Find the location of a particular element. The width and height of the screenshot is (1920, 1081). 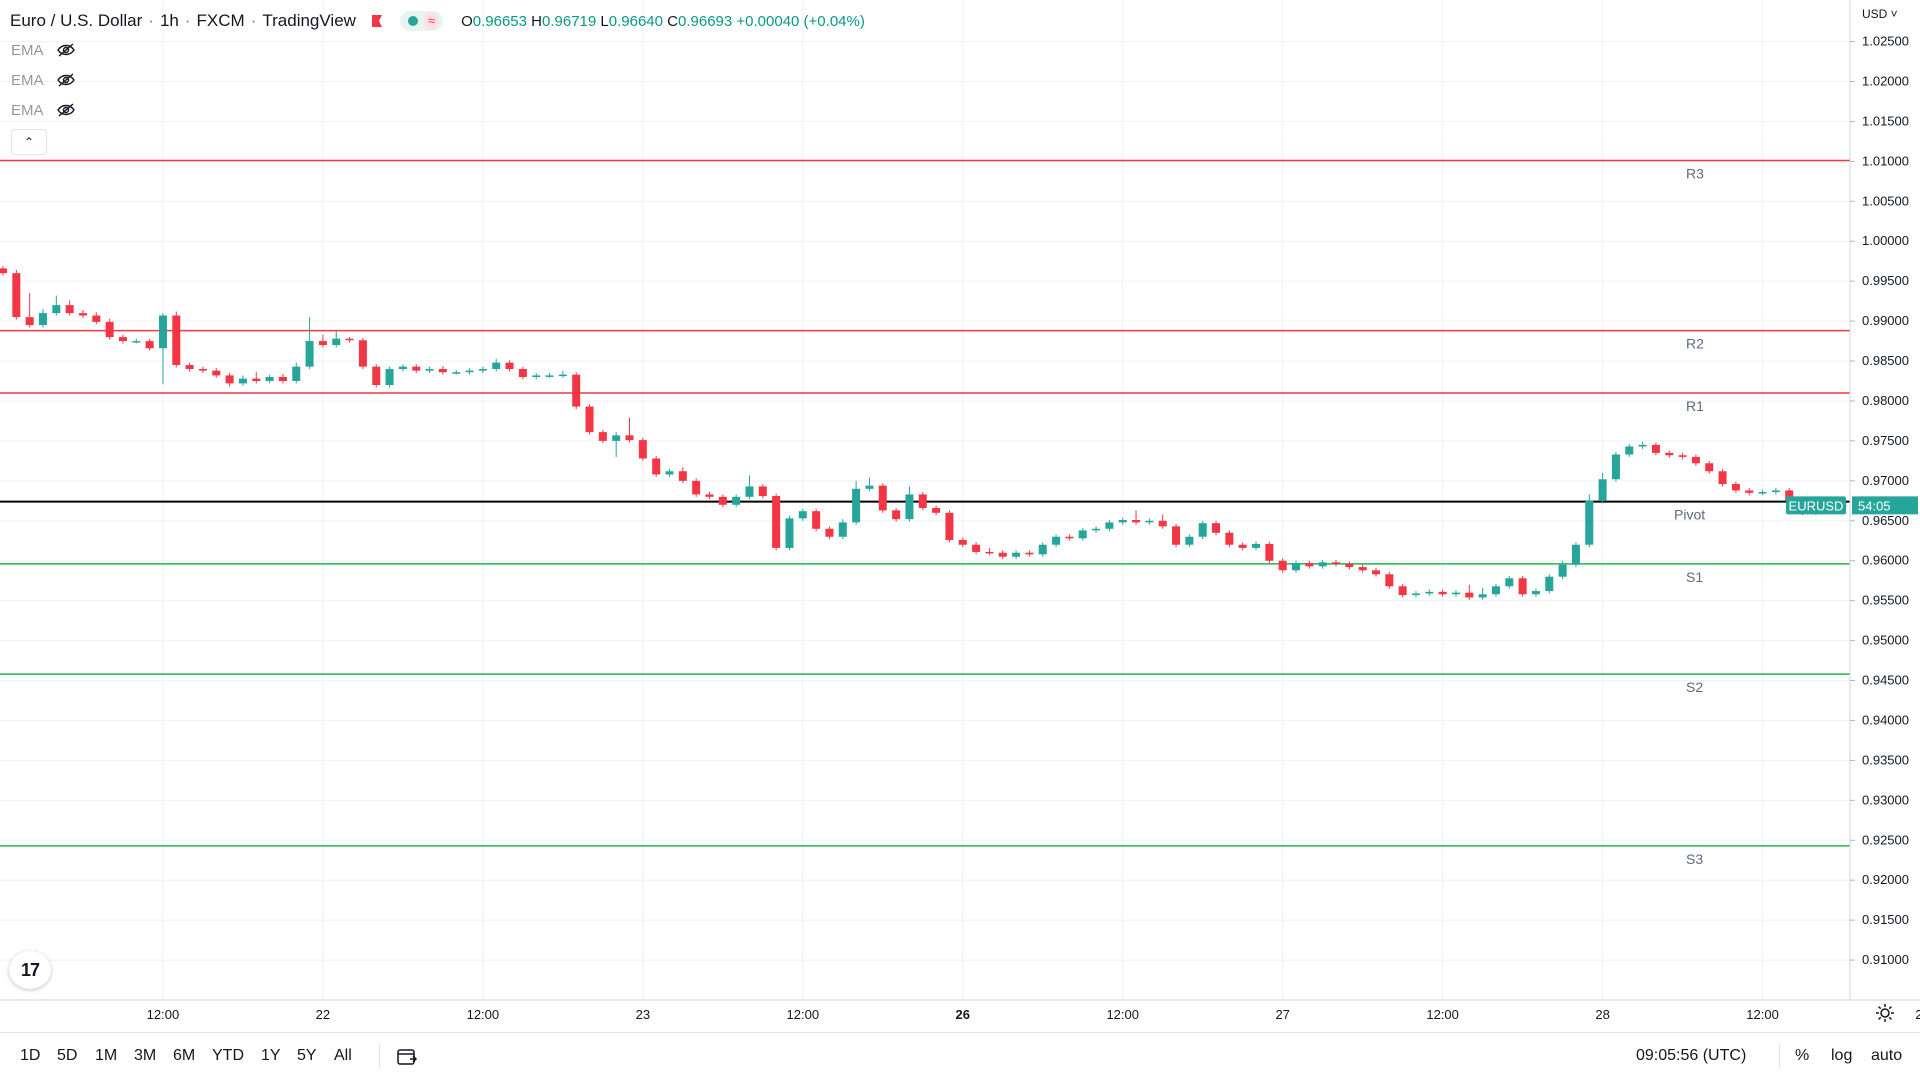

range-all-button: All is located at coordinates (343, 1055).